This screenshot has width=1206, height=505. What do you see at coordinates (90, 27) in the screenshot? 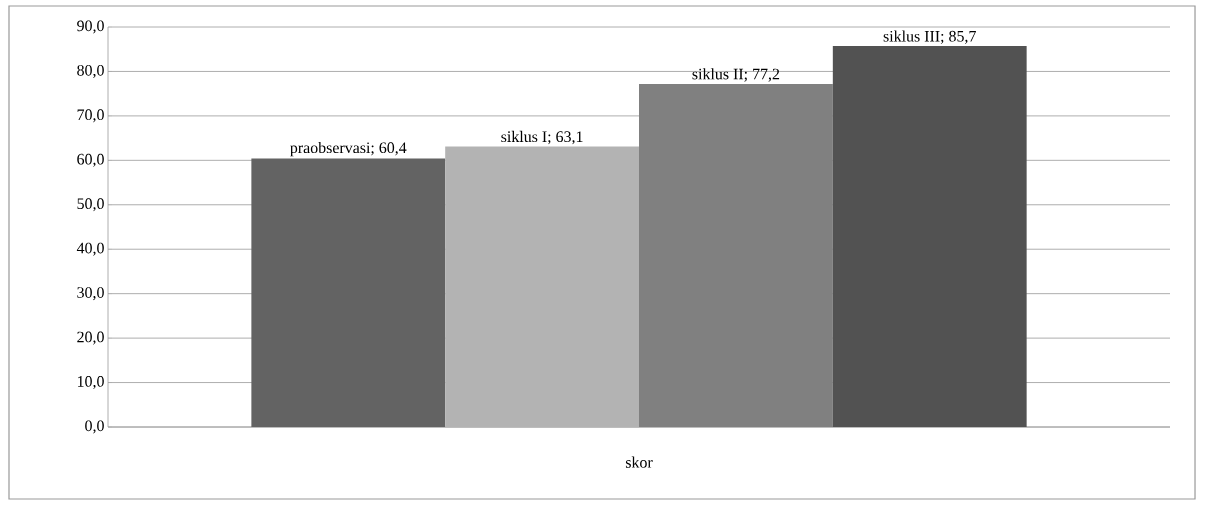
I see `y-tick-label: 90,0` at bounding box center [90, 27].